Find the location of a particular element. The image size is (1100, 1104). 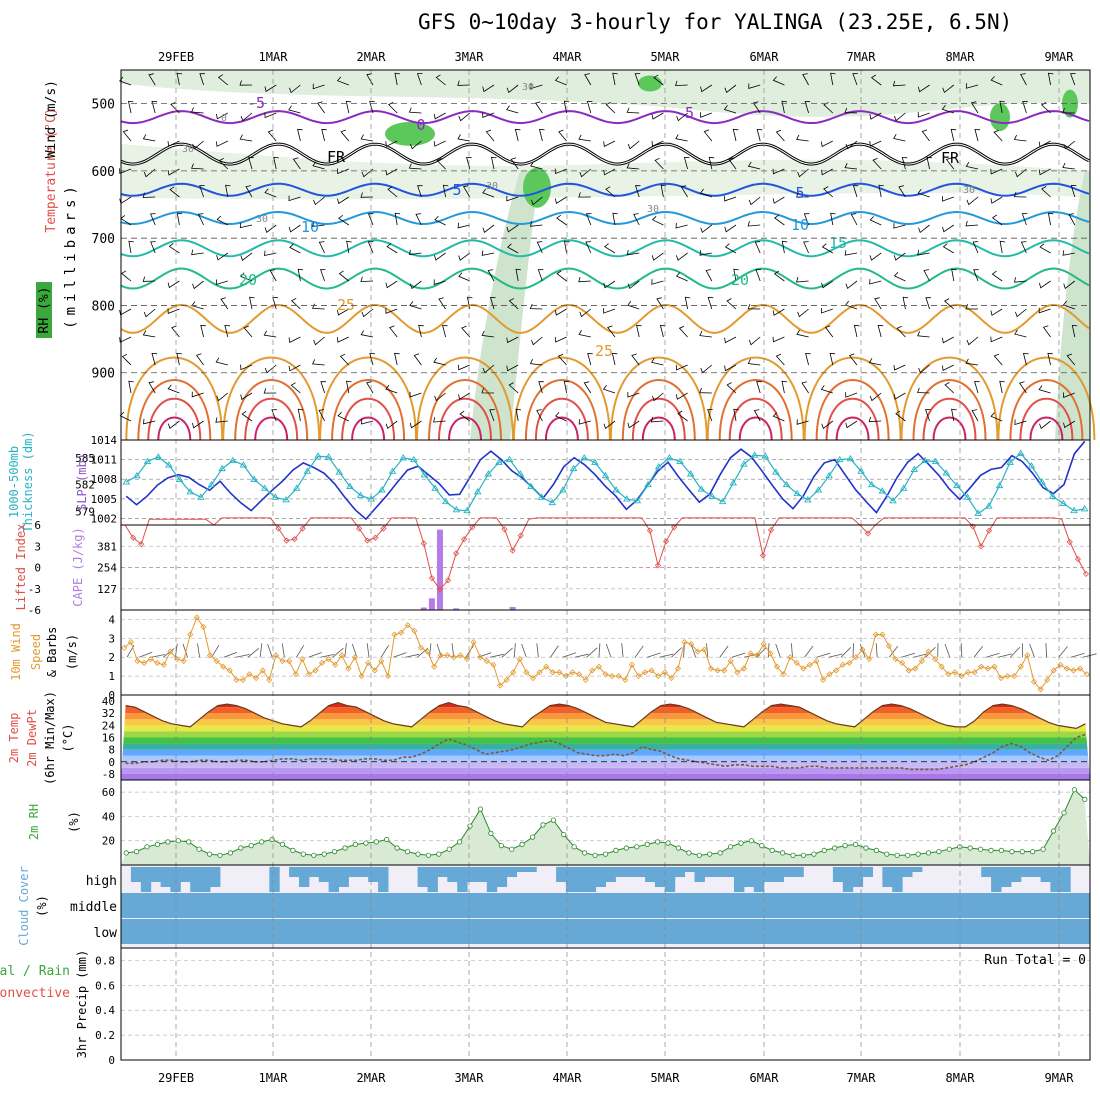

wind10-label-c: & Barbs is located at coordinates (52, 652).